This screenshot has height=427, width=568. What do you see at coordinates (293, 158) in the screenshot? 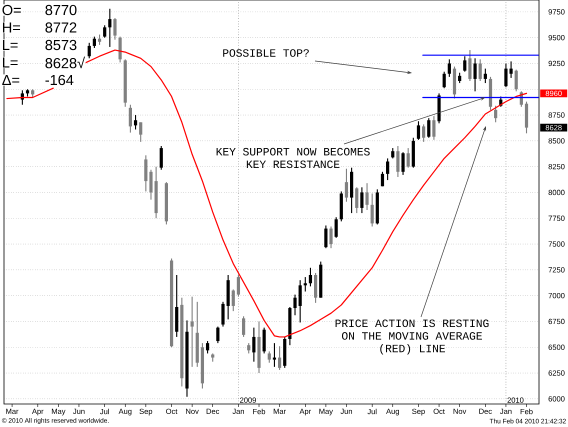
I see `annotation: KEY SUPPORT NOW BECOMES KEY RESISTANCE` at bounding box center [293, 158].